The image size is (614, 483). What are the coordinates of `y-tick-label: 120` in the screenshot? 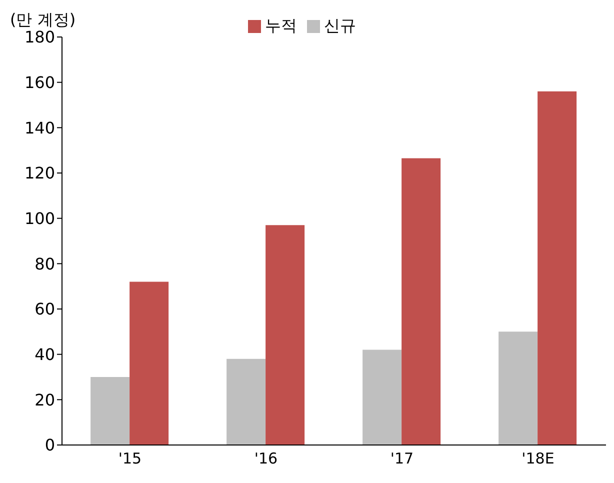 It's located at (39, 173).